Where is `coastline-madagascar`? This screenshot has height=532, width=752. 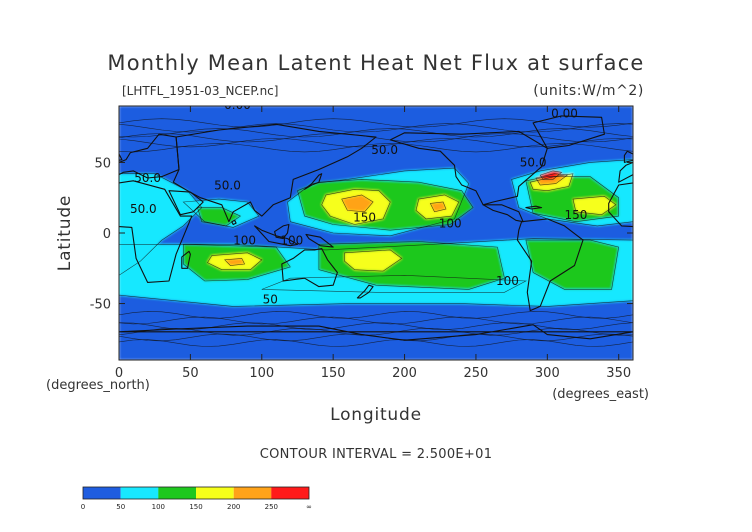 coastline-madagascar is located at coordinates (186, 259).